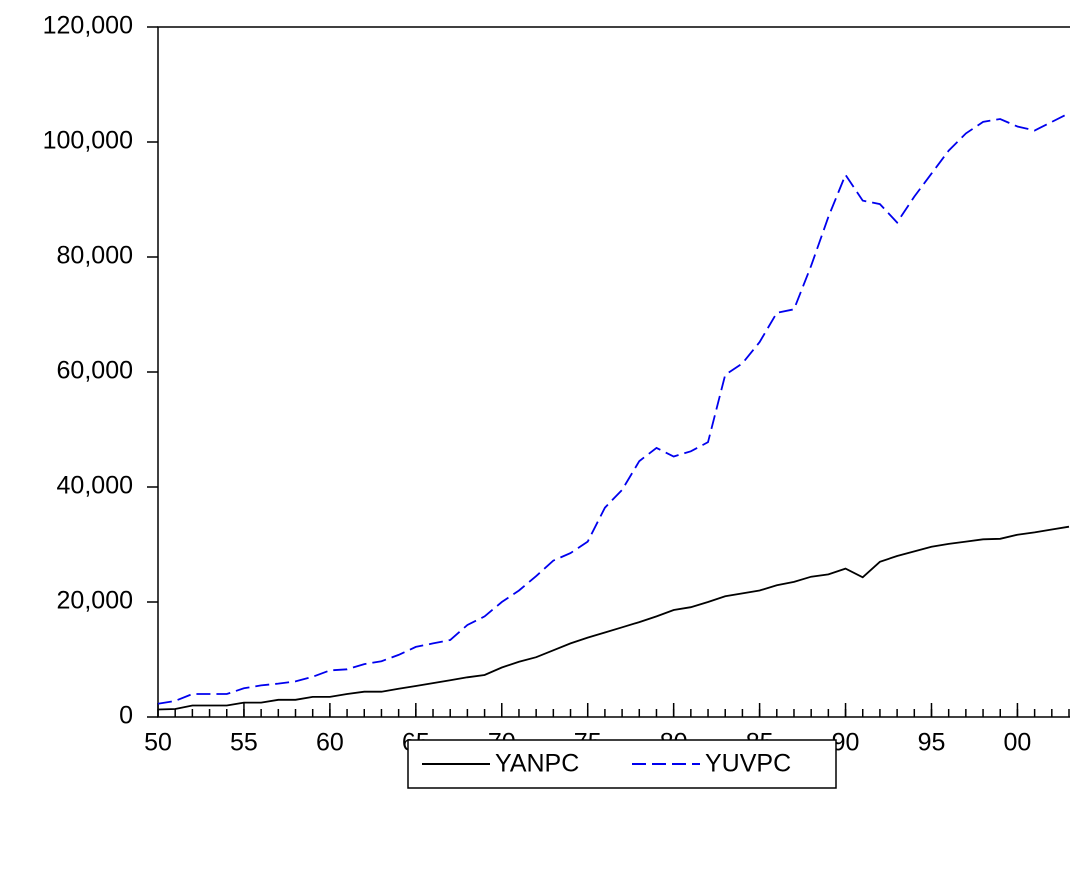  What do you see at coordinates (95, 256) in the screenshot?
I see `y-tick-label: 80,000` at bounding box center [95, 256].